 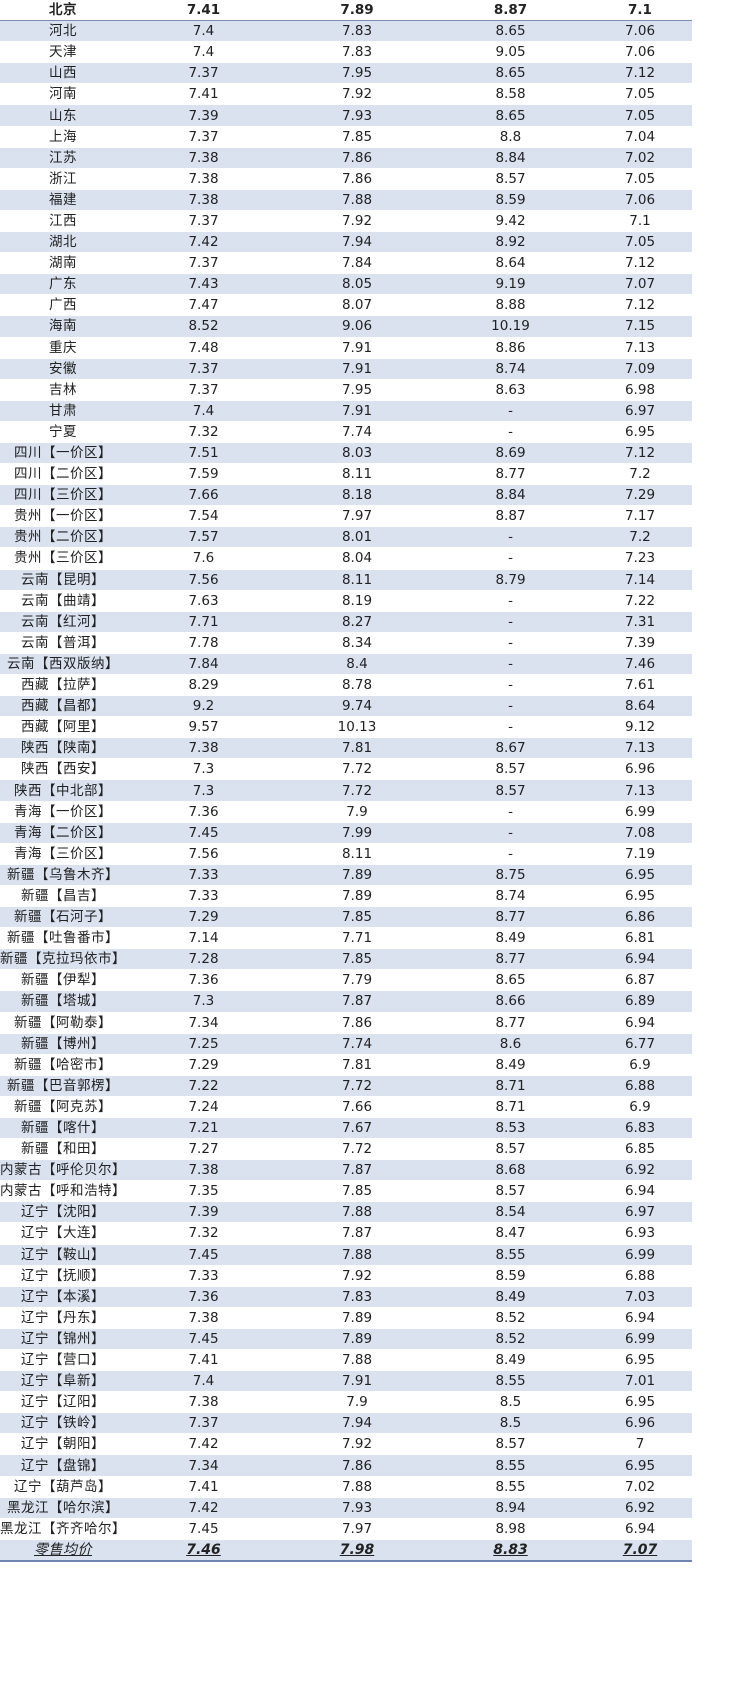 What do you see at coordinates (357, 748) in the screenshot?
I see `price-value-2: 7.81` at bounding box center [357, 748].